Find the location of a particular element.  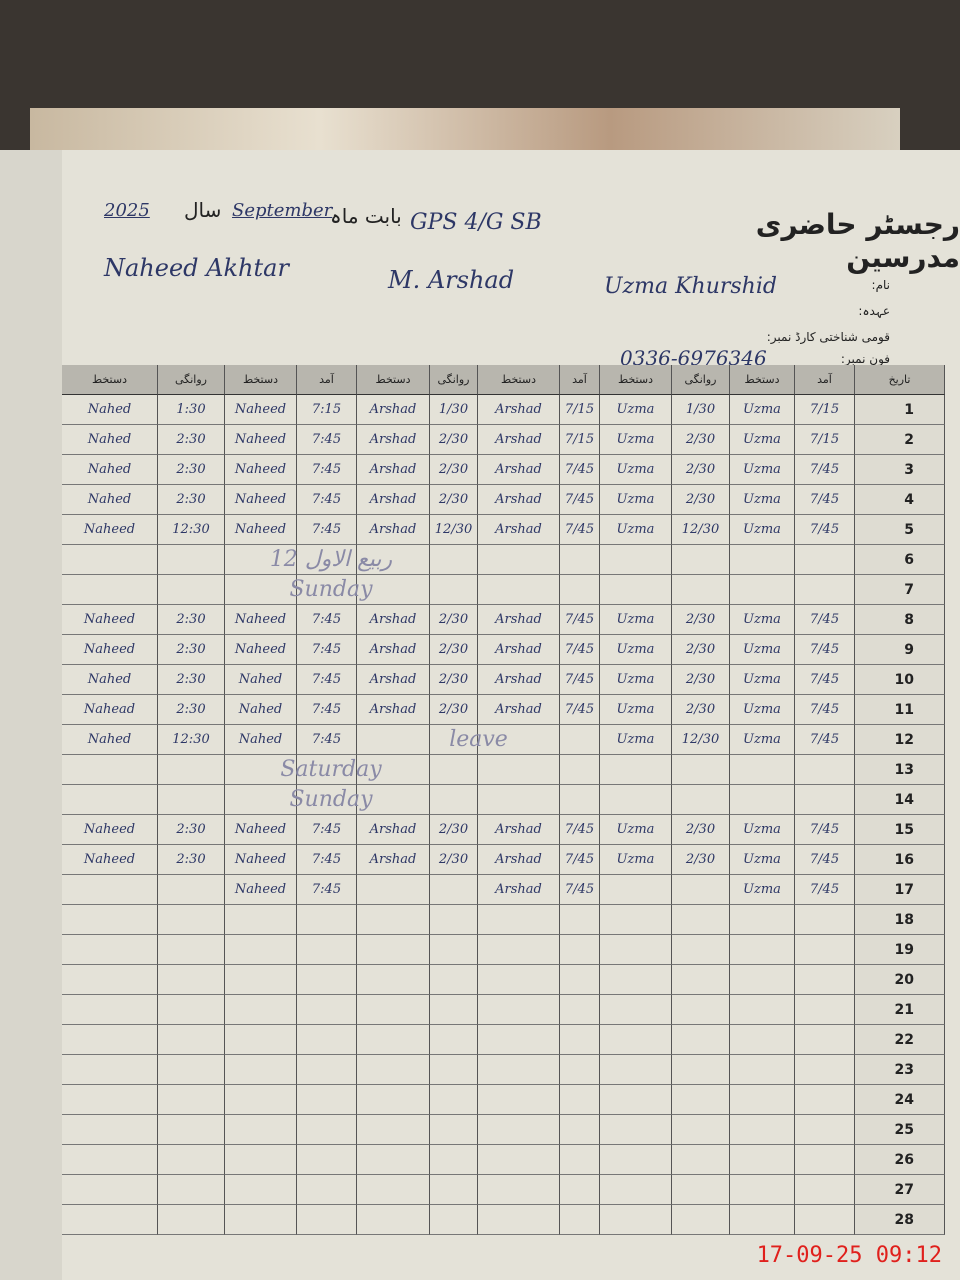

date: 26 is located at coordinates (900, 1160).